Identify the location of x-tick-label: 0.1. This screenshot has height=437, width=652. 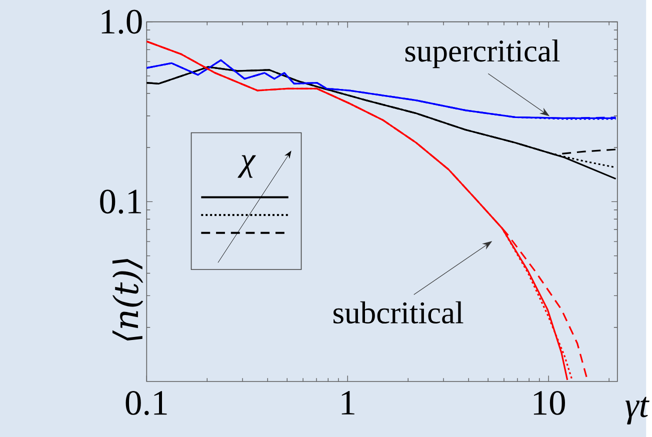
(146, 403).